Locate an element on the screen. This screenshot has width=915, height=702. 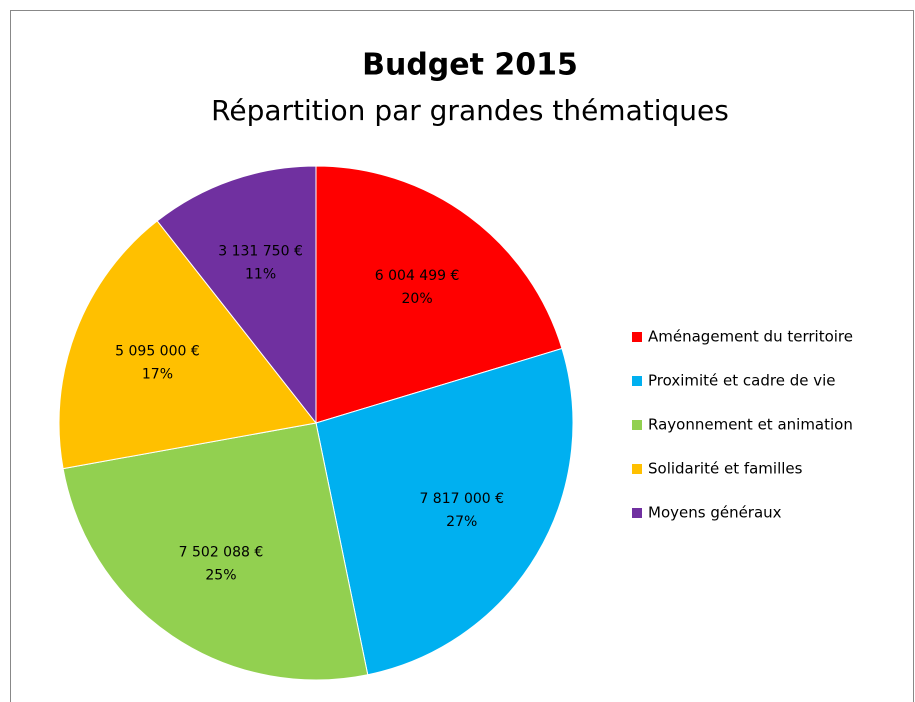
legend-label: Solidarité et familles is located at coordinates (725, 469).